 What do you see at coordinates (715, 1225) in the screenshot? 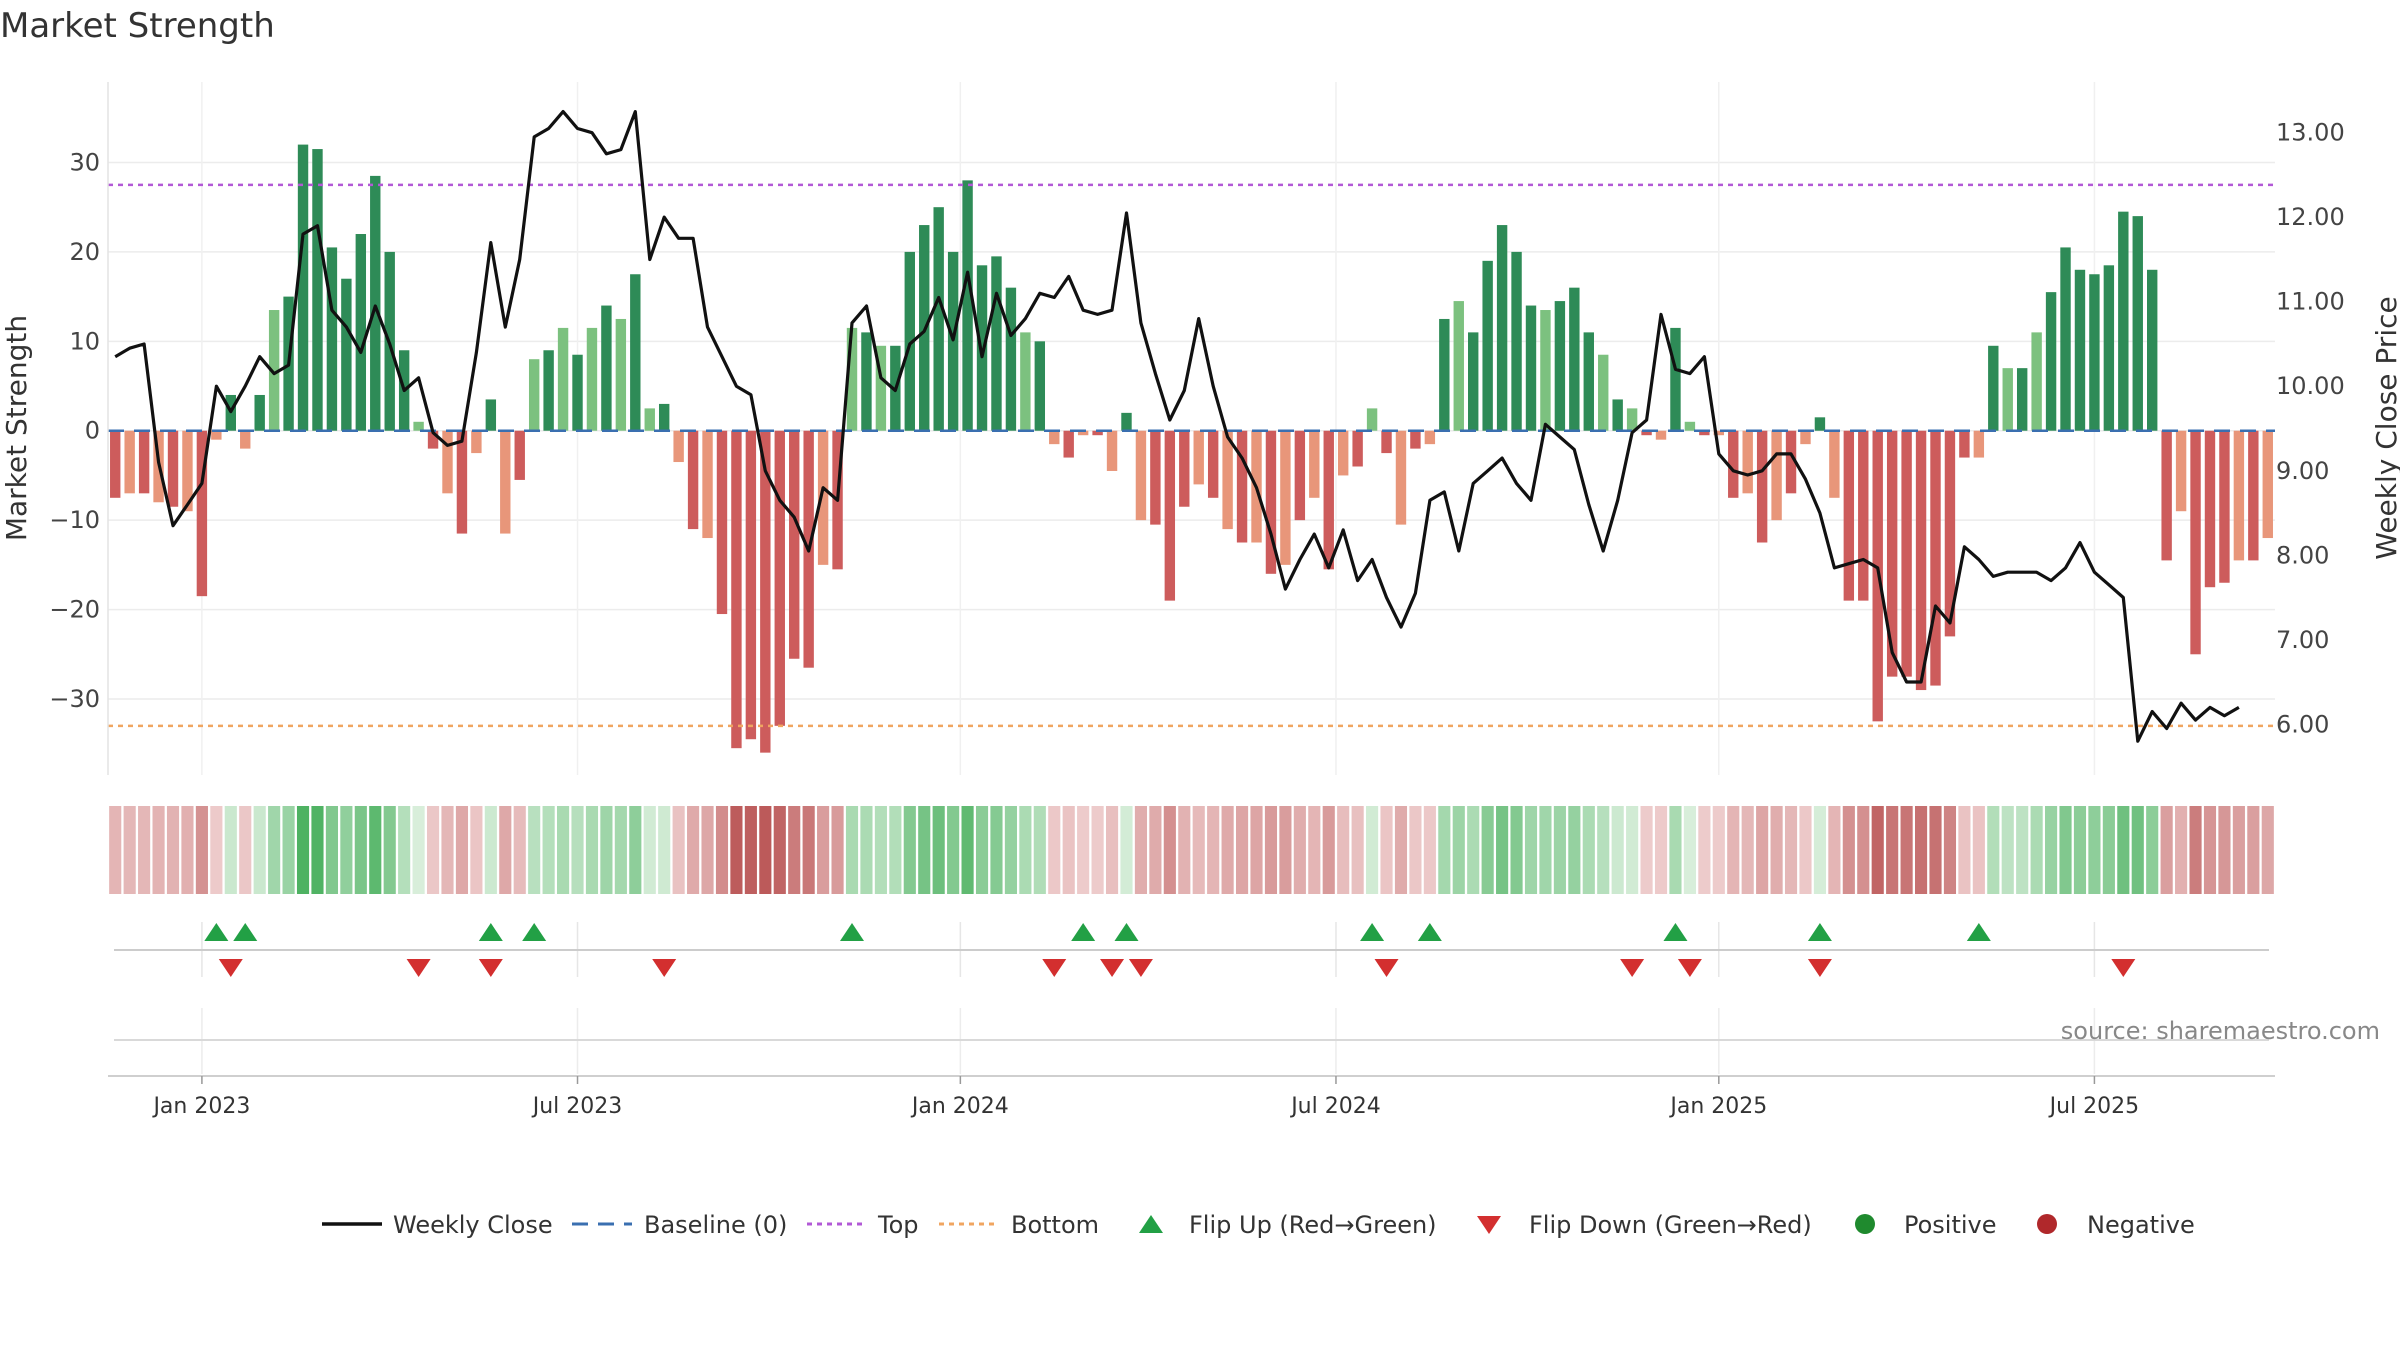
I see `legend-label: Baseline (0)` at bounding box center [715, 1225].